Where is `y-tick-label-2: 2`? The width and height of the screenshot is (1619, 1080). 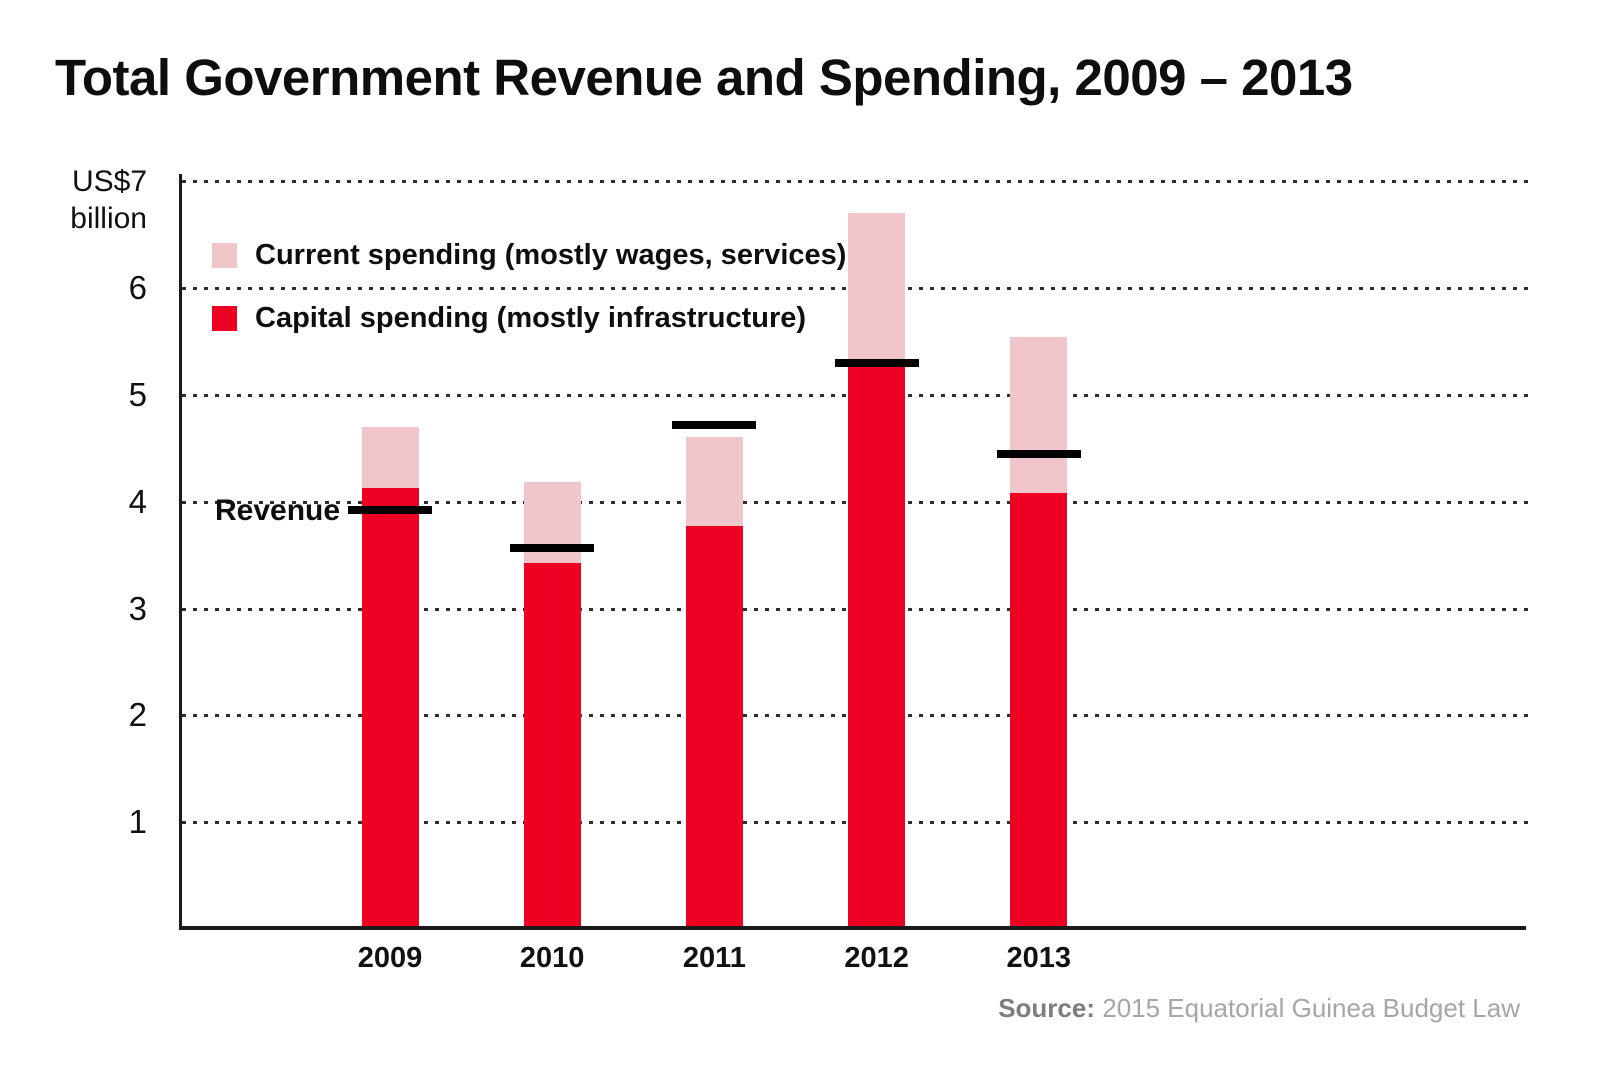 y-tick-label-2: 2 is located at coordinates (137, 715).